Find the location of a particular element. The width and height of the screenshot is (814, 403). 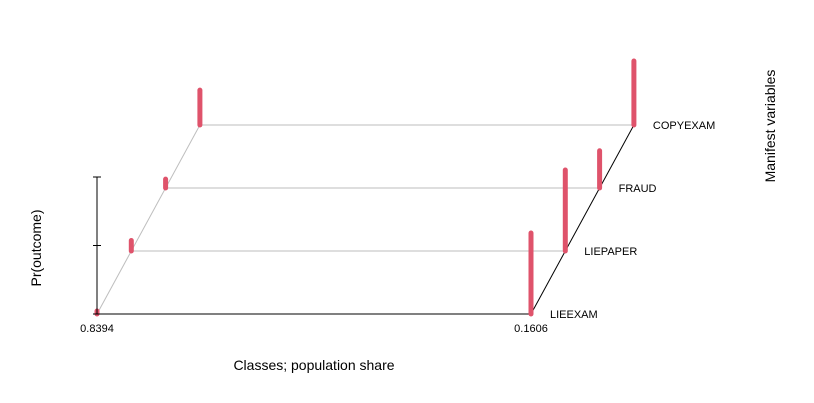

y-axis is located at coordinates (97, 245).